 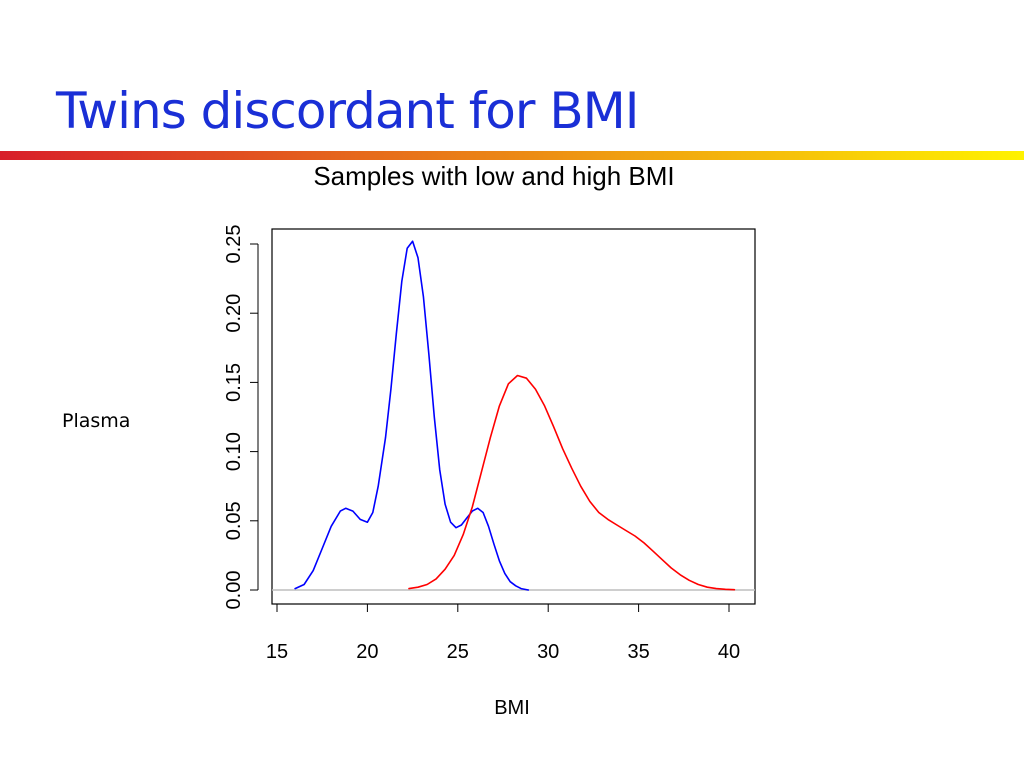 What do you see at coordinates (638, 652) in the screenshot?
I see `x-tick-label: 35` at bounding box center [638, 652].